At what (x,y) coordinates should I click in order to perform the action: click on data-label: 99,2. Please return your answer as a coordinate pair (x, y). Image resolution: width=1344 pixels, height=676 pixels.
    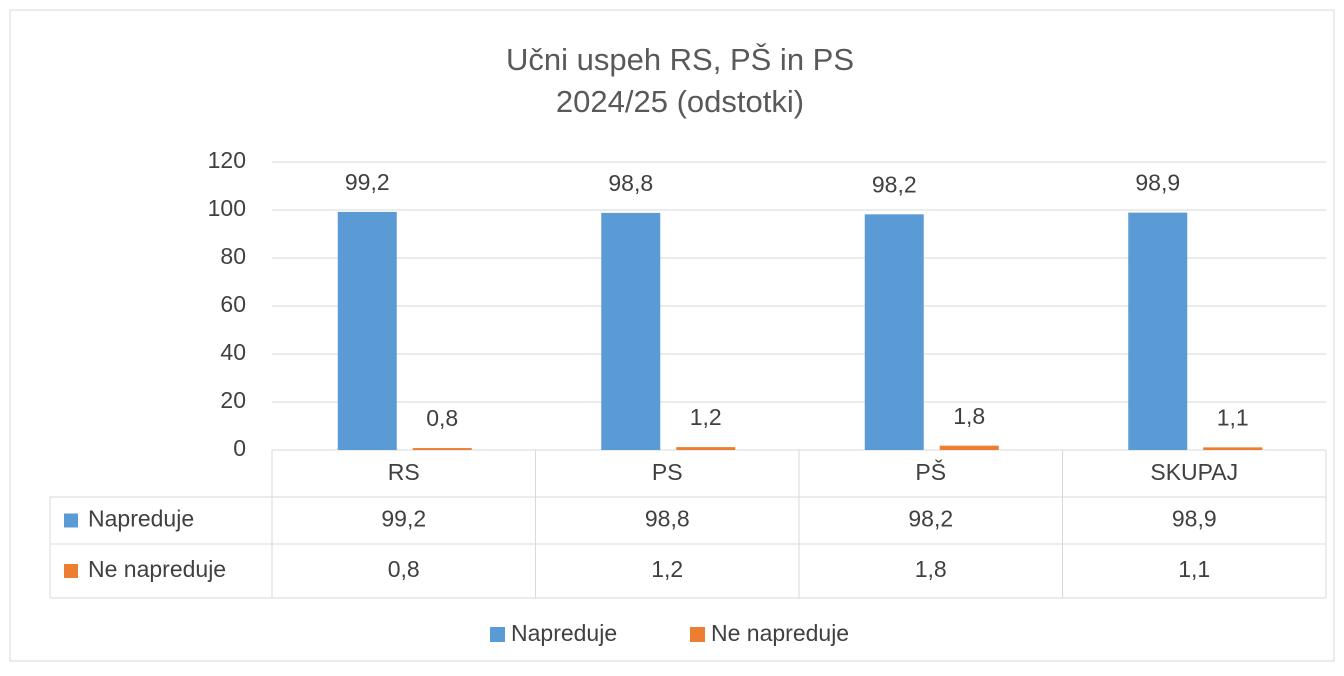
    Looking at the image, I should click on (367, 182).